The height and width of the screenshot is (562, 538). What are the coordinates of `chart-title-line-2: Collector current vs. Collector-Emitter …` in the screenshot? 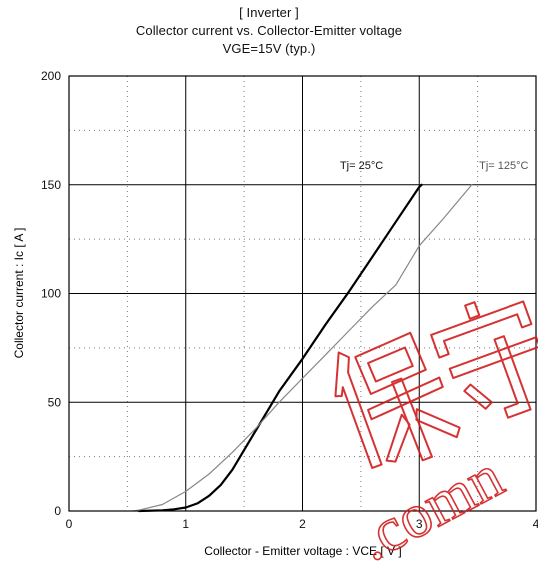 It's located at (269, 30).